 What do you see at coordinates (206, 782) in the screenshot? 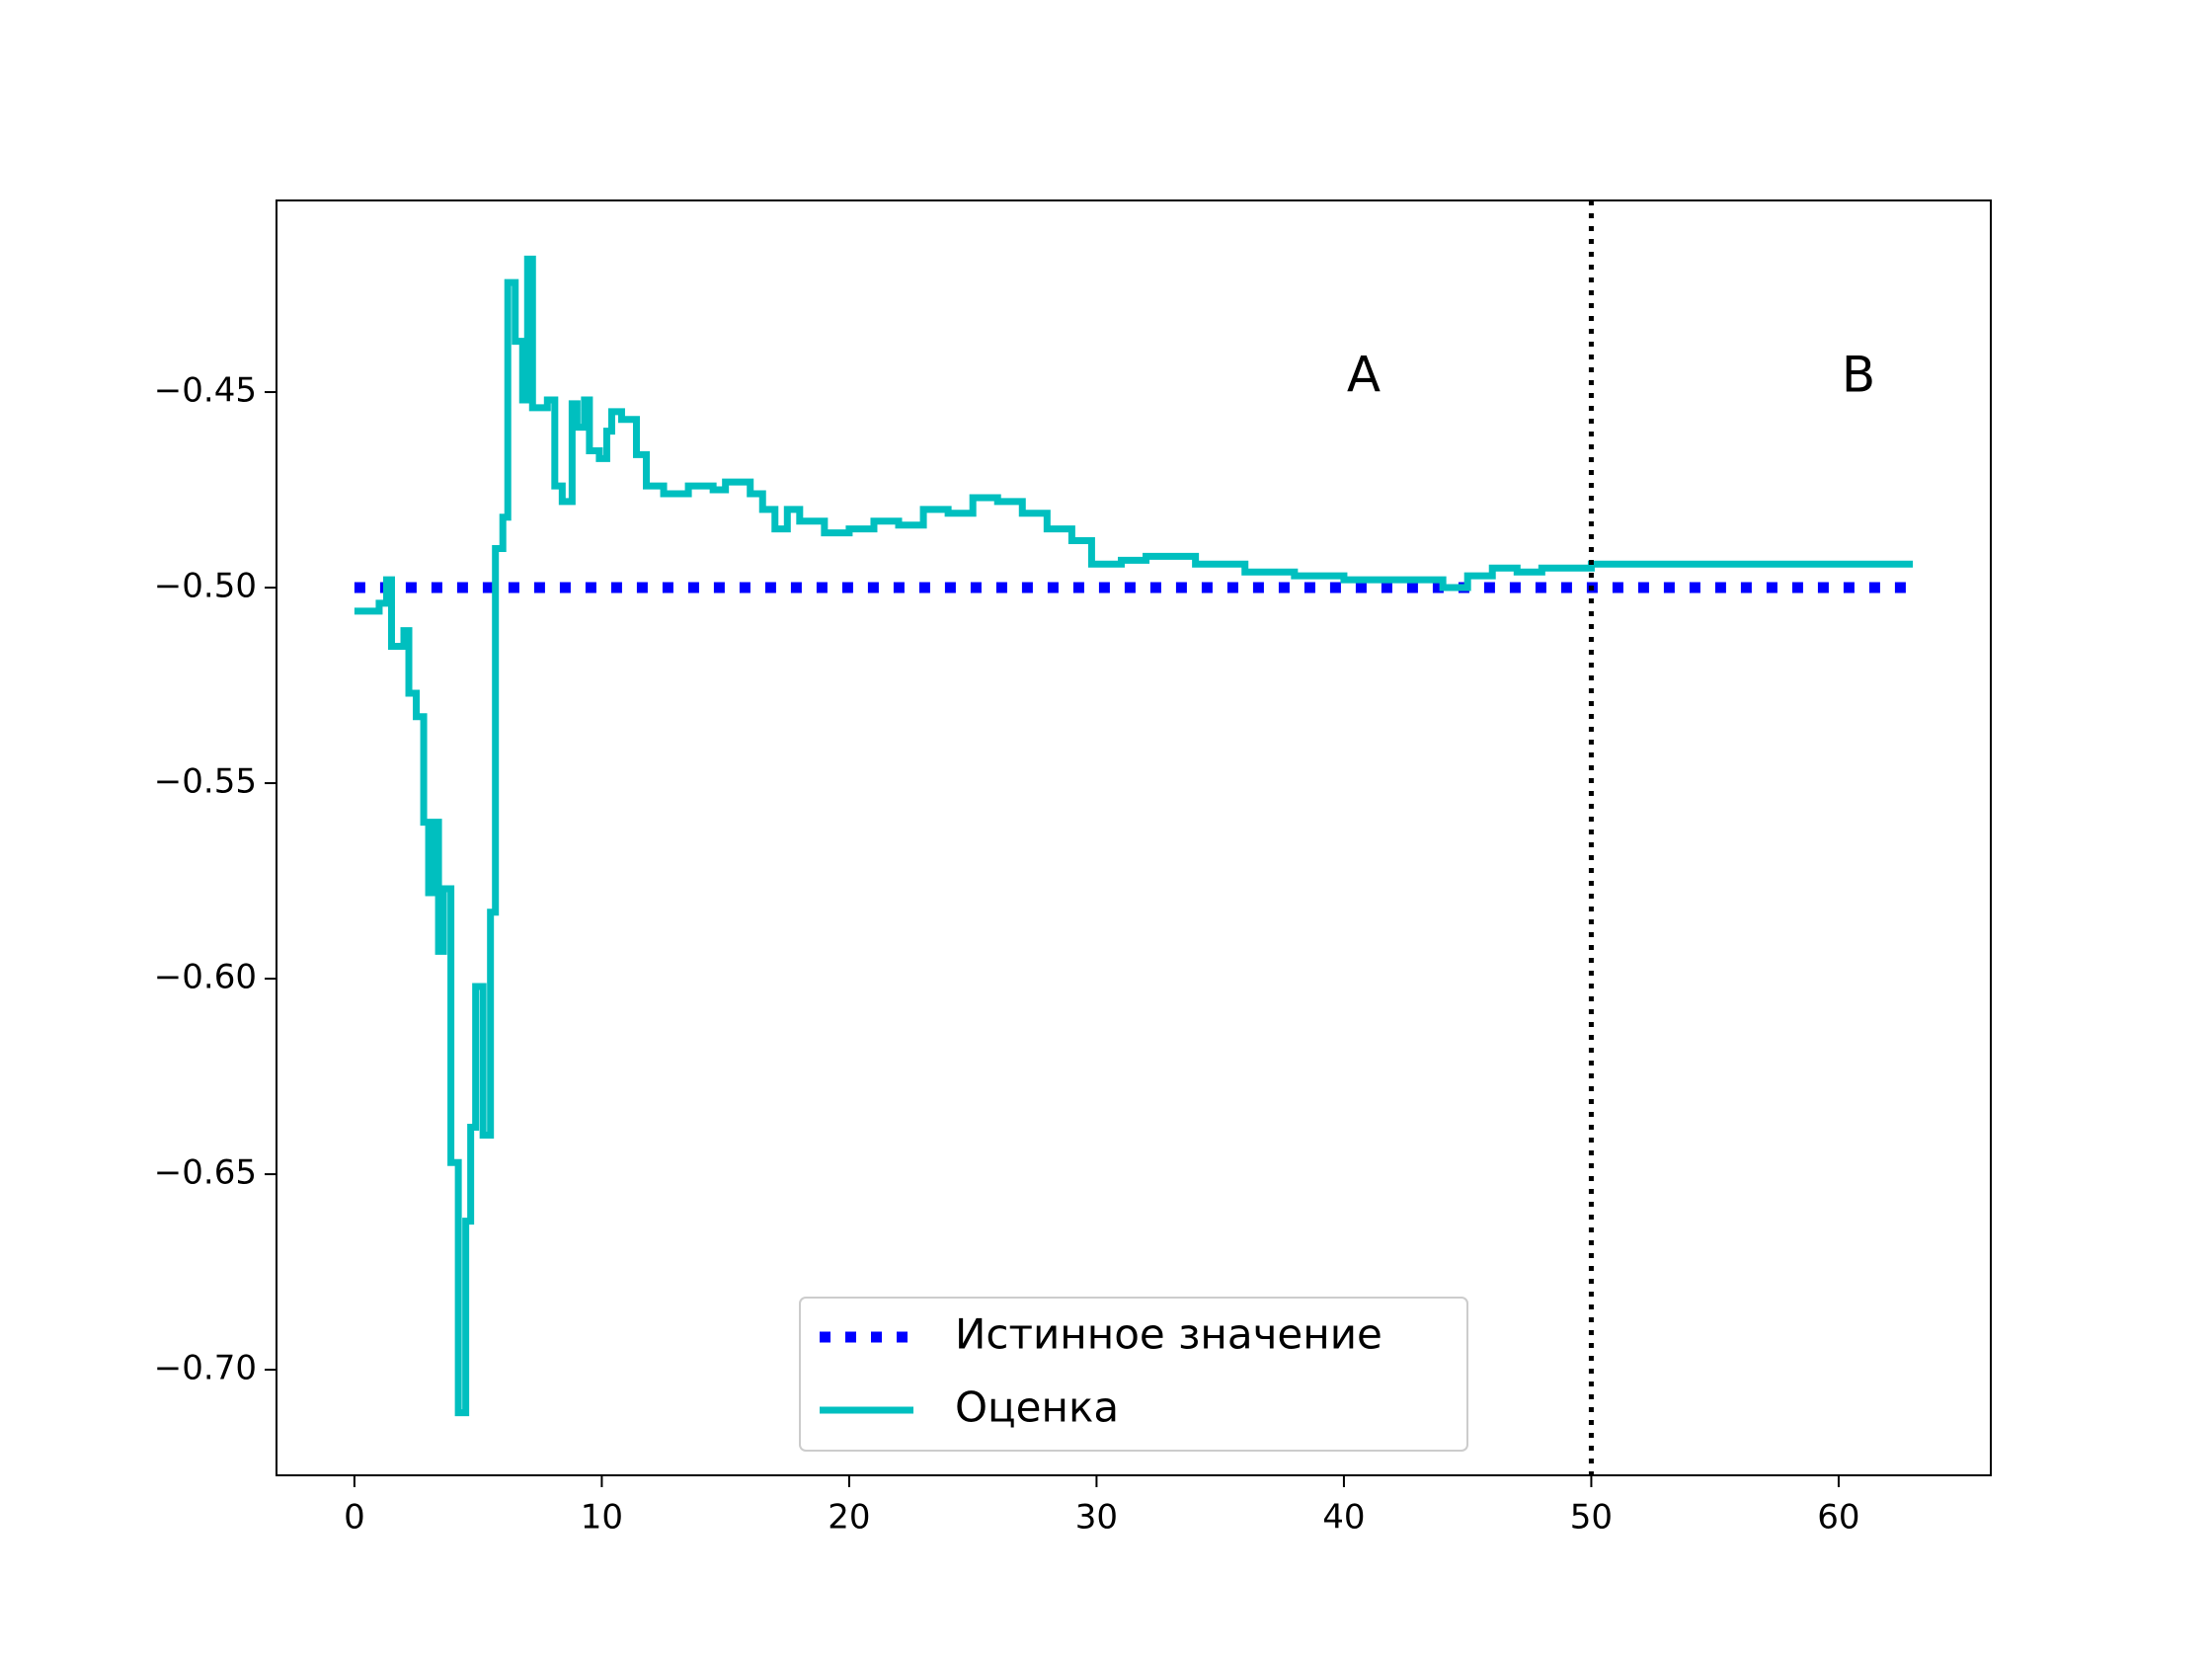
I see `y-tick-label: −0.55` at bounding box center [206, 782].